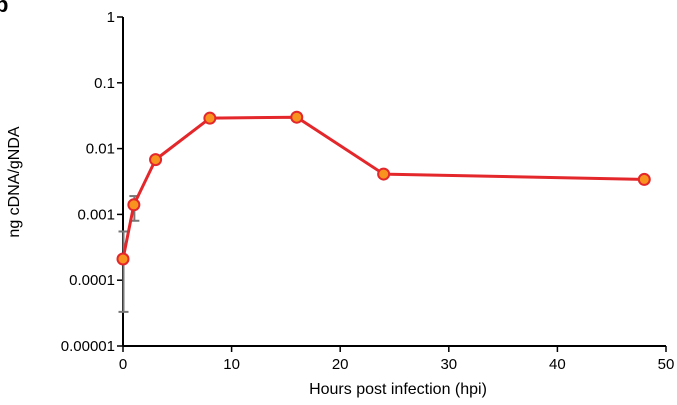 This screenshot has height=405, width=677. What do you see at coordinates (231, 364) in the screenshot?
I see `x-tick-label: 10` at bounding box center [231, 364].